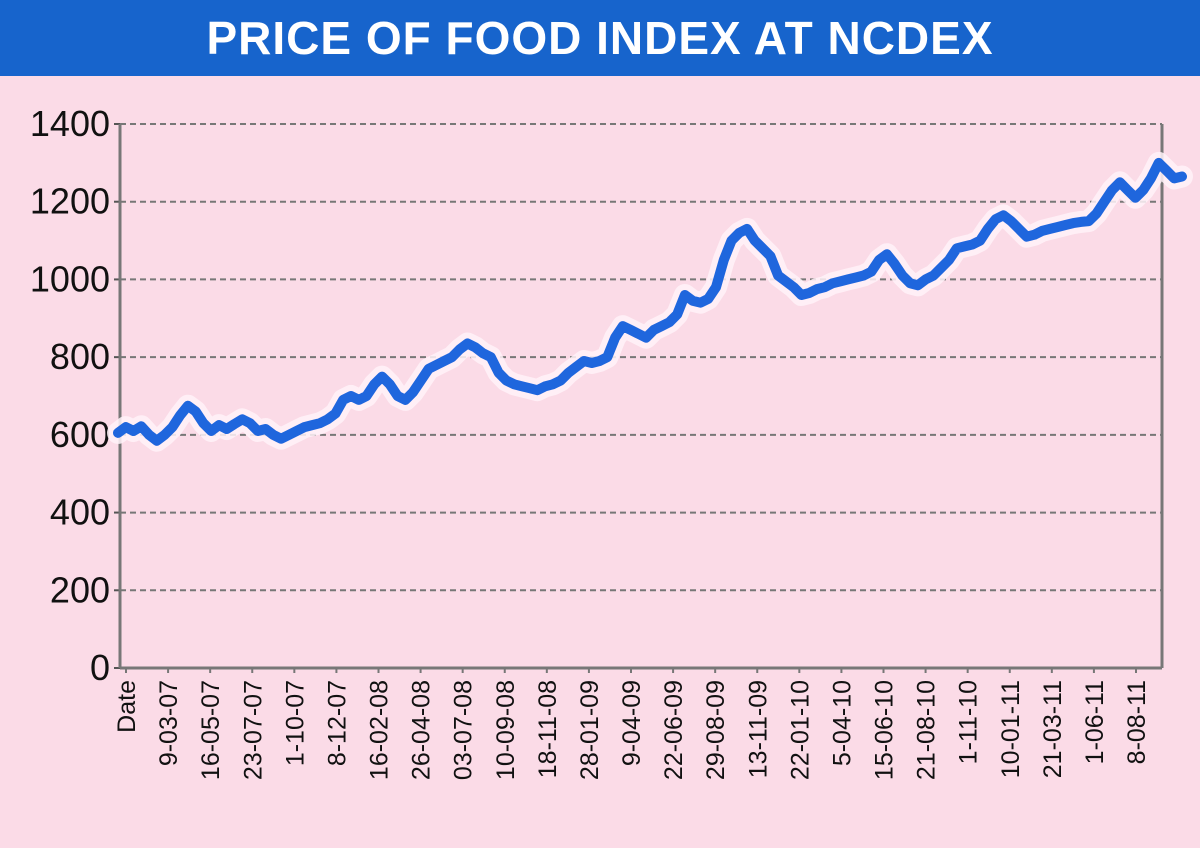 The width and height of the screenshot is (1200, 848). Describe the element at coordinates (80, 434) in the screenshot. I see `y-tick-label: 600` at that location.